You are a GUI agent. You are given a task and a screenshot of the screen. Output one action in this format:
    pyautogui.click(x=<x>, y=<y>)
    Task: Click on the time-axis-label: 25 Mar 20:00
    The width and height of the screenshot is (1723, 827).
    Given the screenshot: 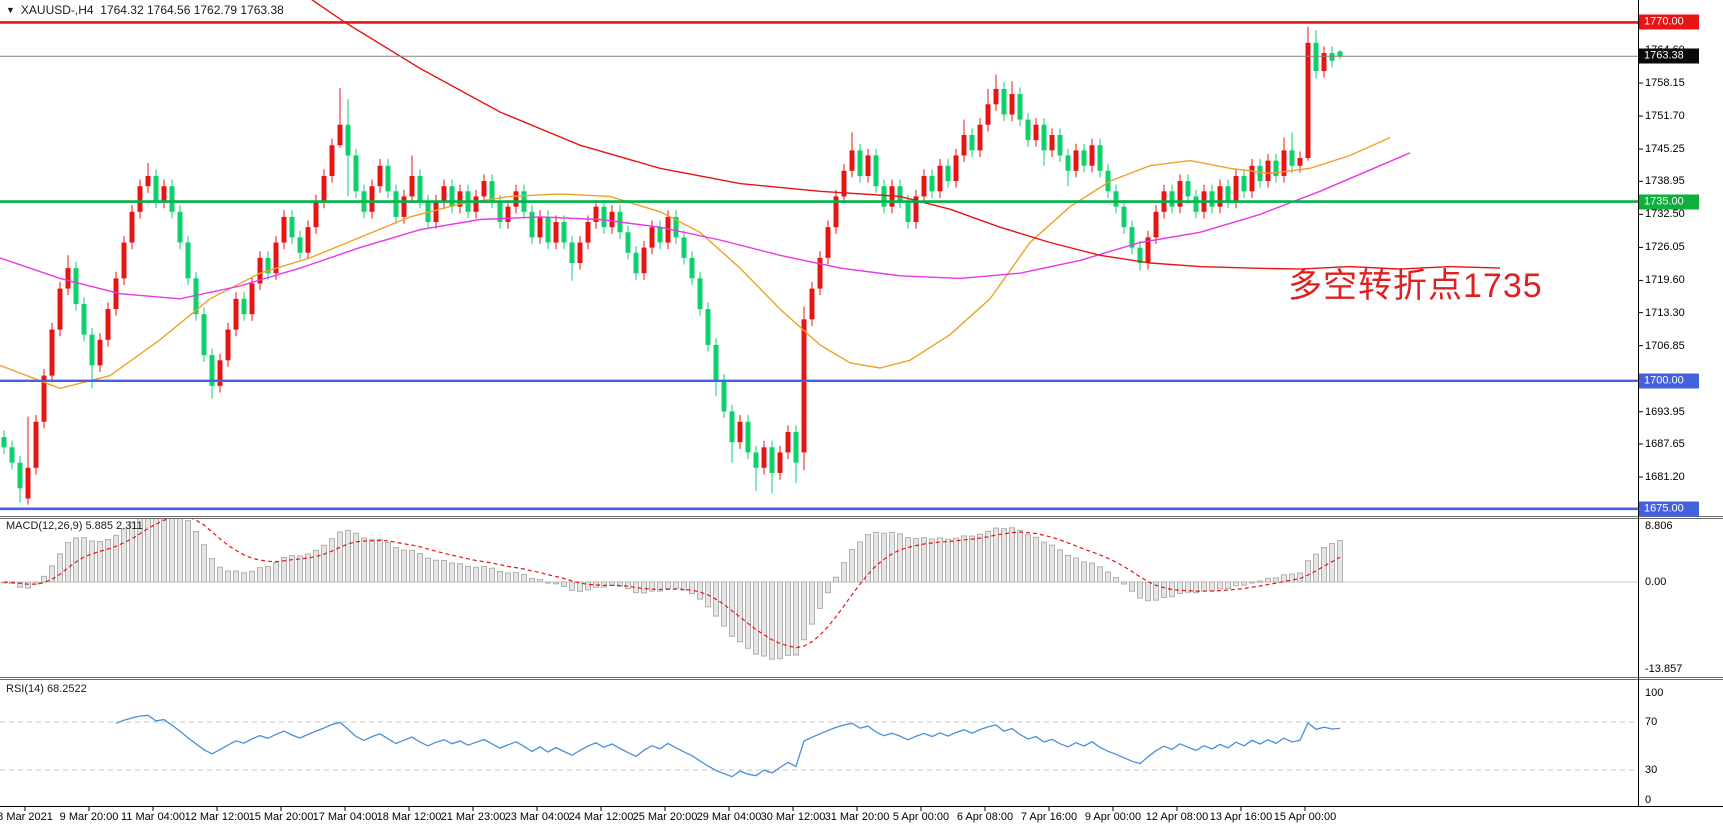 What is the action you would take?
    pyautogui.click(x=665, y=817)
    